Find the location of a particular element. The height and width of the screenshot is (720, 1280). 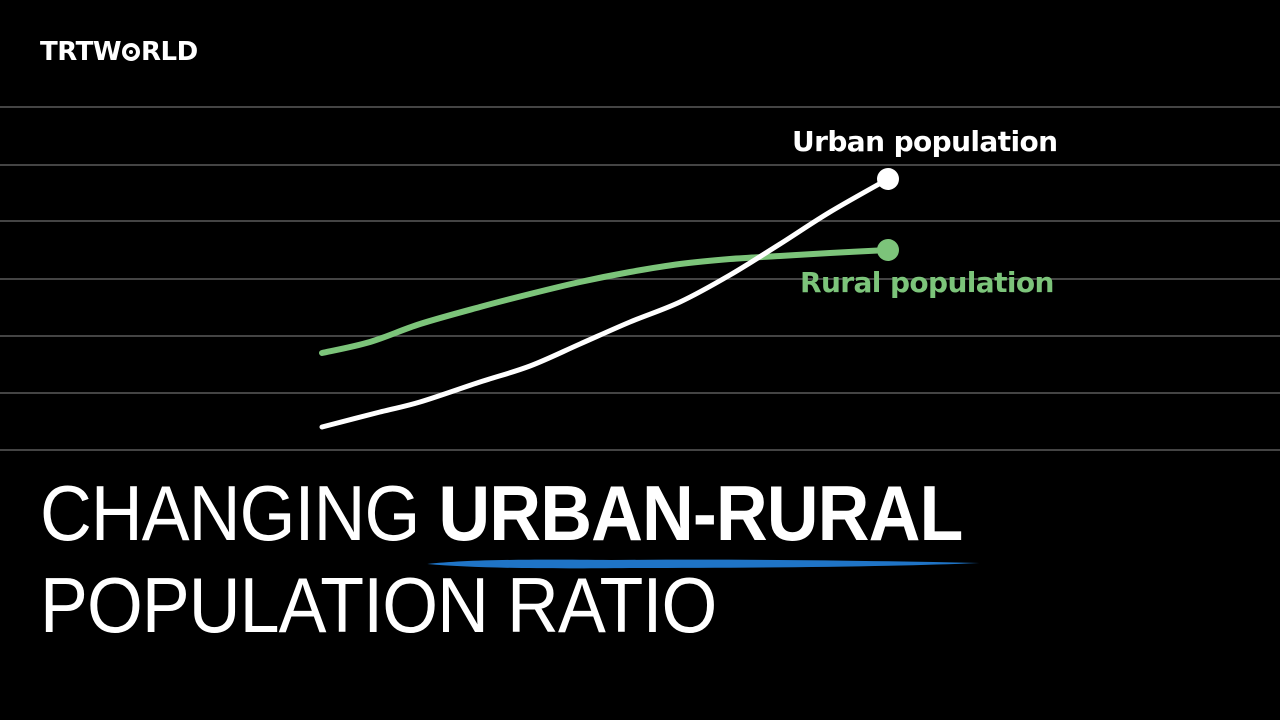

rural-population-label: Rural population is located at coordinates (927, 282).